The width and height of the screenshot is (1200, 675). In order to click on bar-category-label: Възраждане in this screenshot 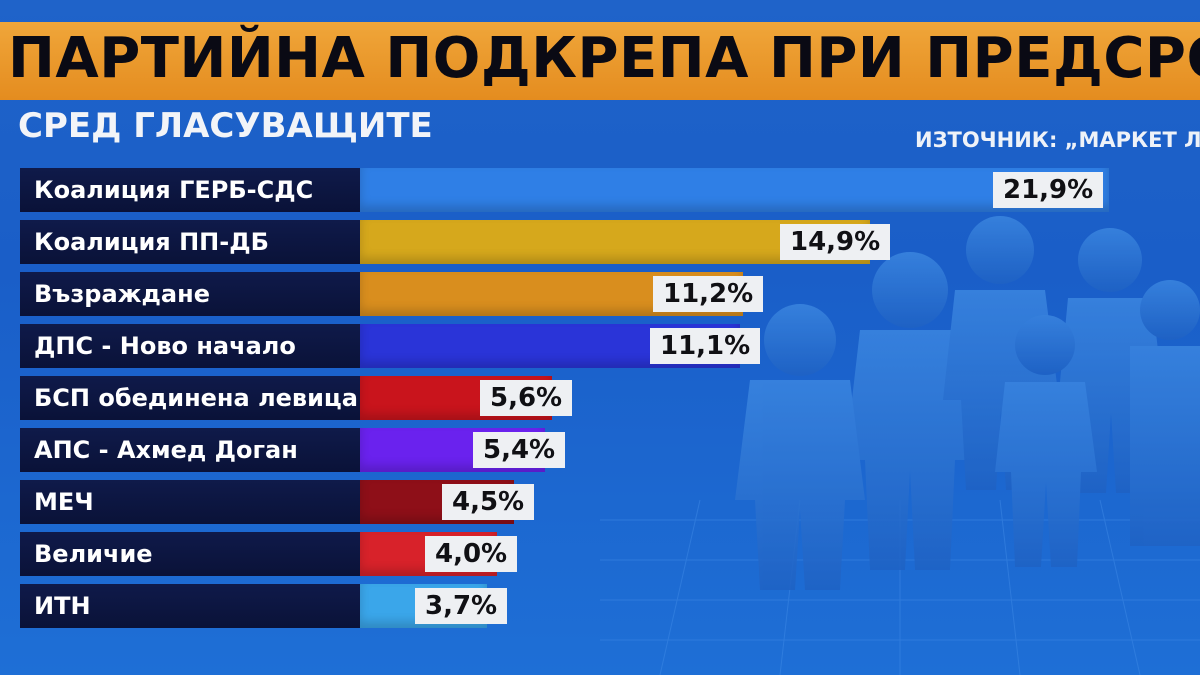, I will do `click(190, 294)`.